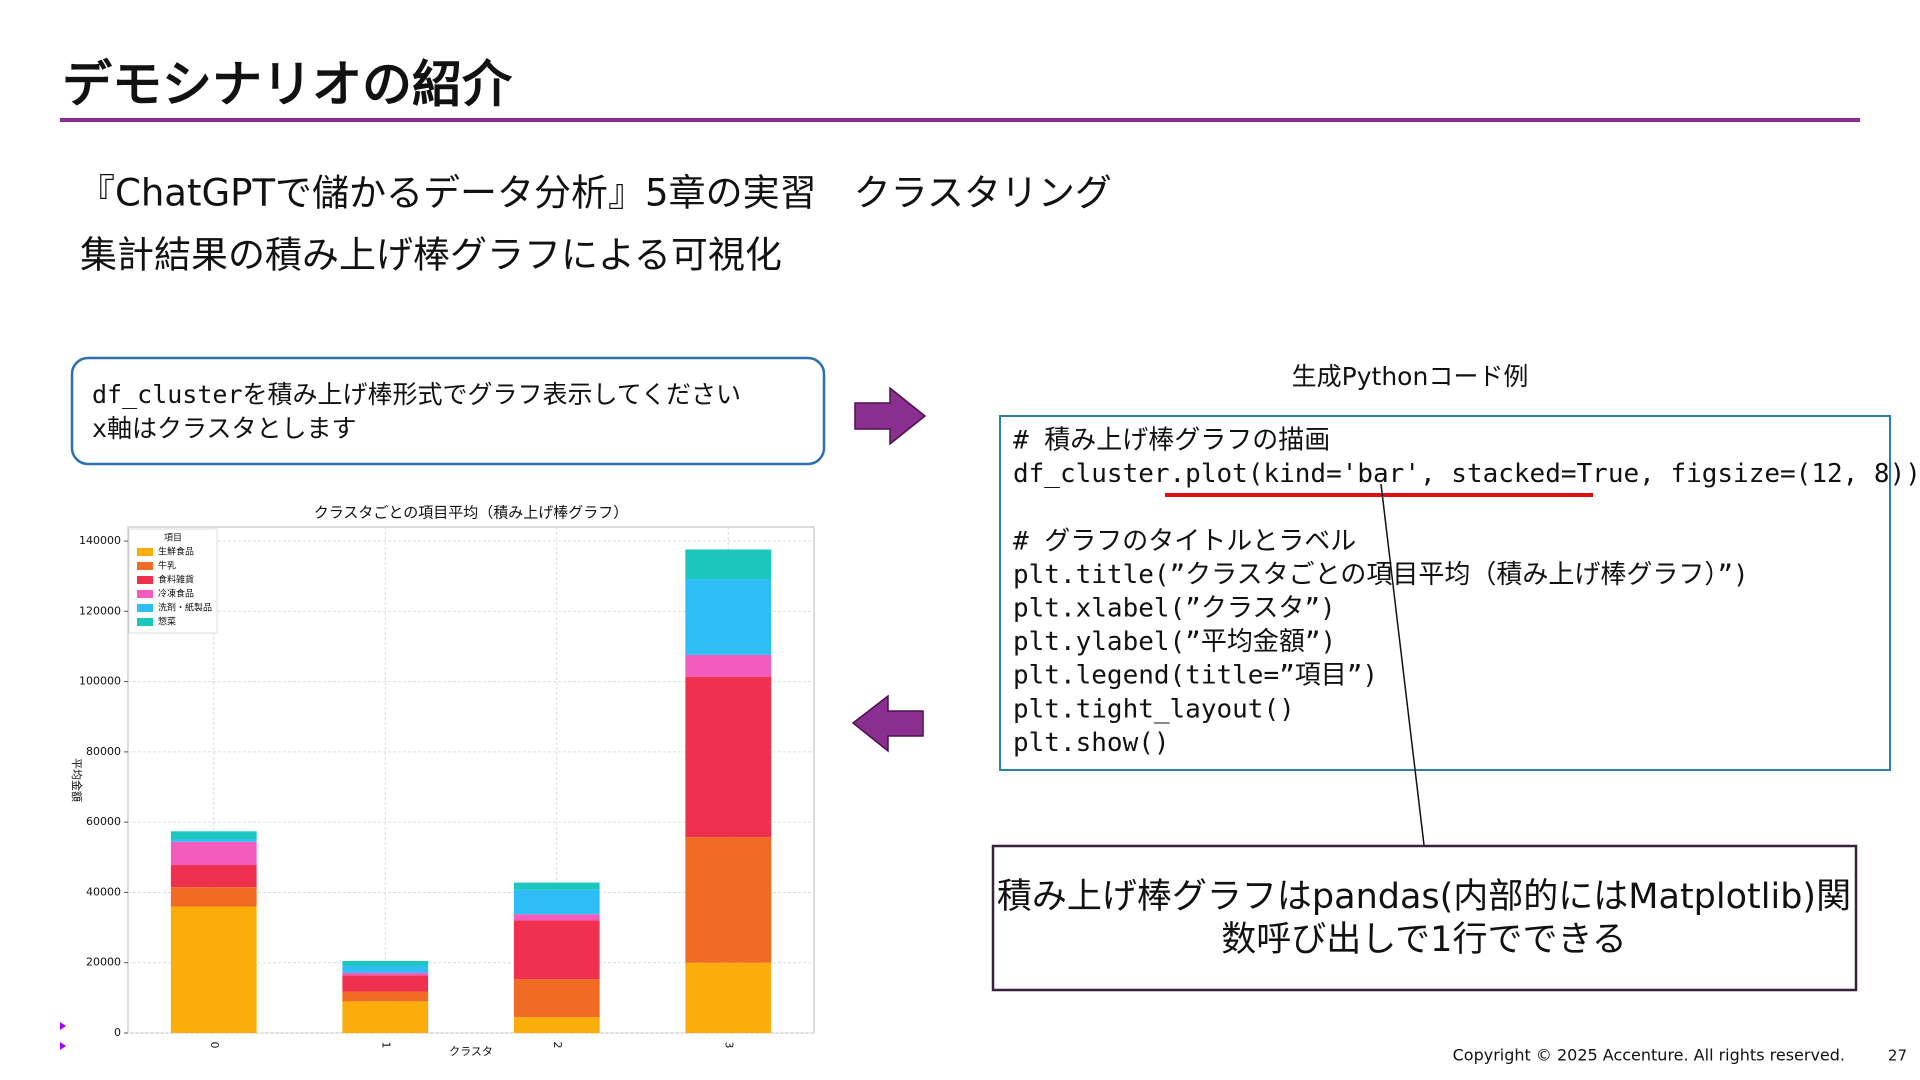  Describe the element at coordinates (63, 1036) in the screenshot. I see `logo-mark` at that location.